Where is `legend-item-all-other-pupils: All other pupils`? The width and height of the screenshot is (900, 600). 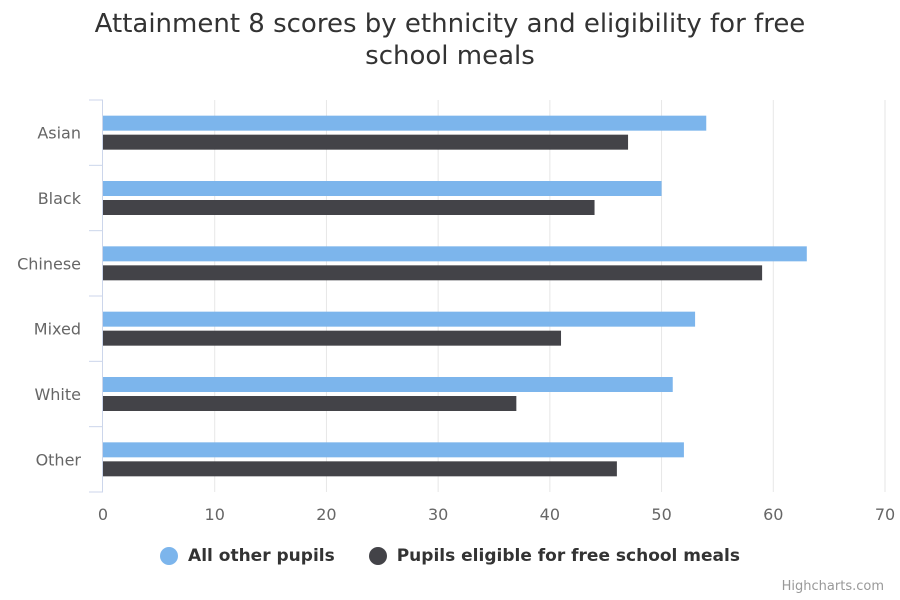
legend-item-all-other-pupils: All other pupils is located at coordinates (247, 556).